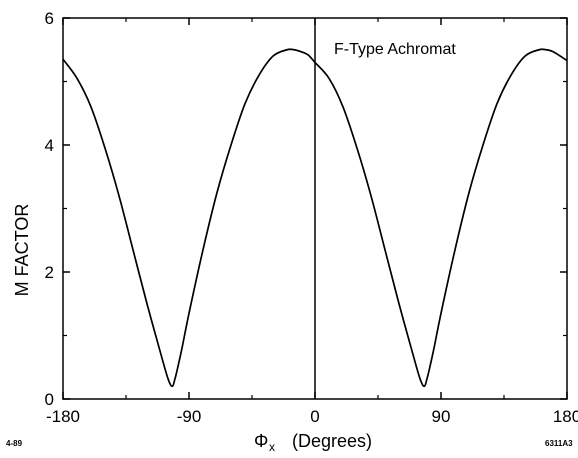 The width and height of the screenshot is (578, 458). Describe the element at coordinates (314, 416) in the screenshot. I see `x-tick-label: 0` at that location.